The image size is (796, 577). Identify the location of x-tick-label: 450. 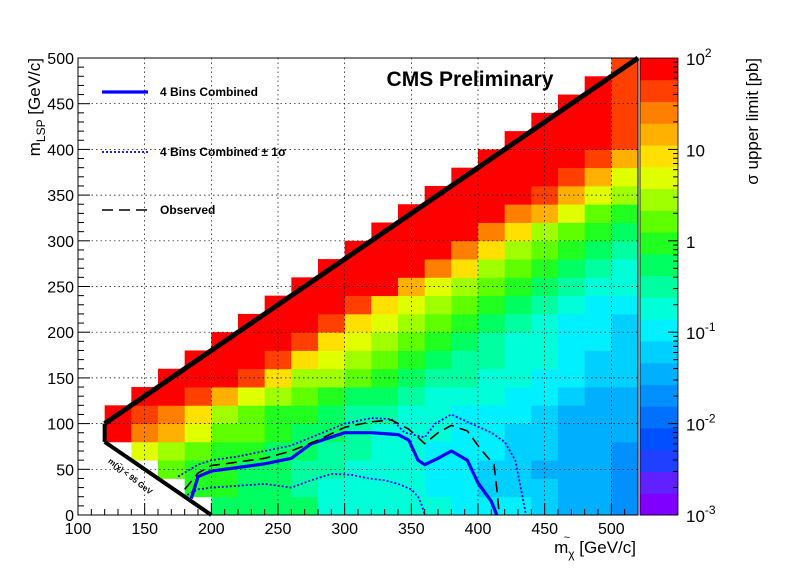
(544, 529).